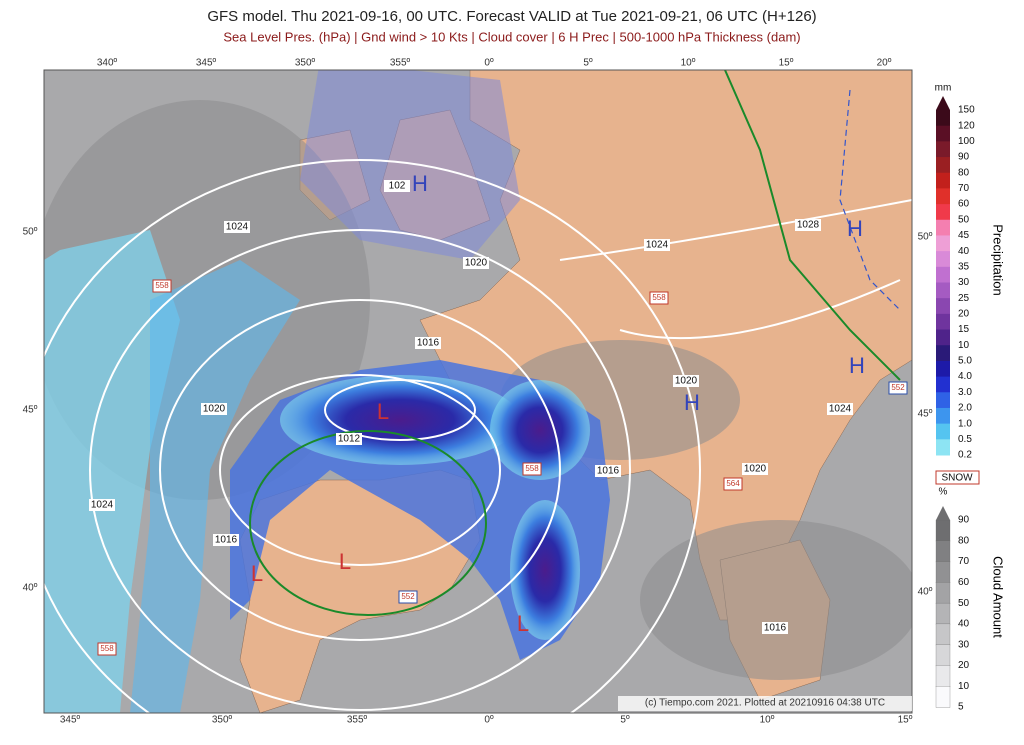 Image resolution: width=1024 pixels, height=745 pixels. What do you see at coordinates (964, 266) in the screenshot?
I see `precip-tick: 35` at bounding box center [964, 266].